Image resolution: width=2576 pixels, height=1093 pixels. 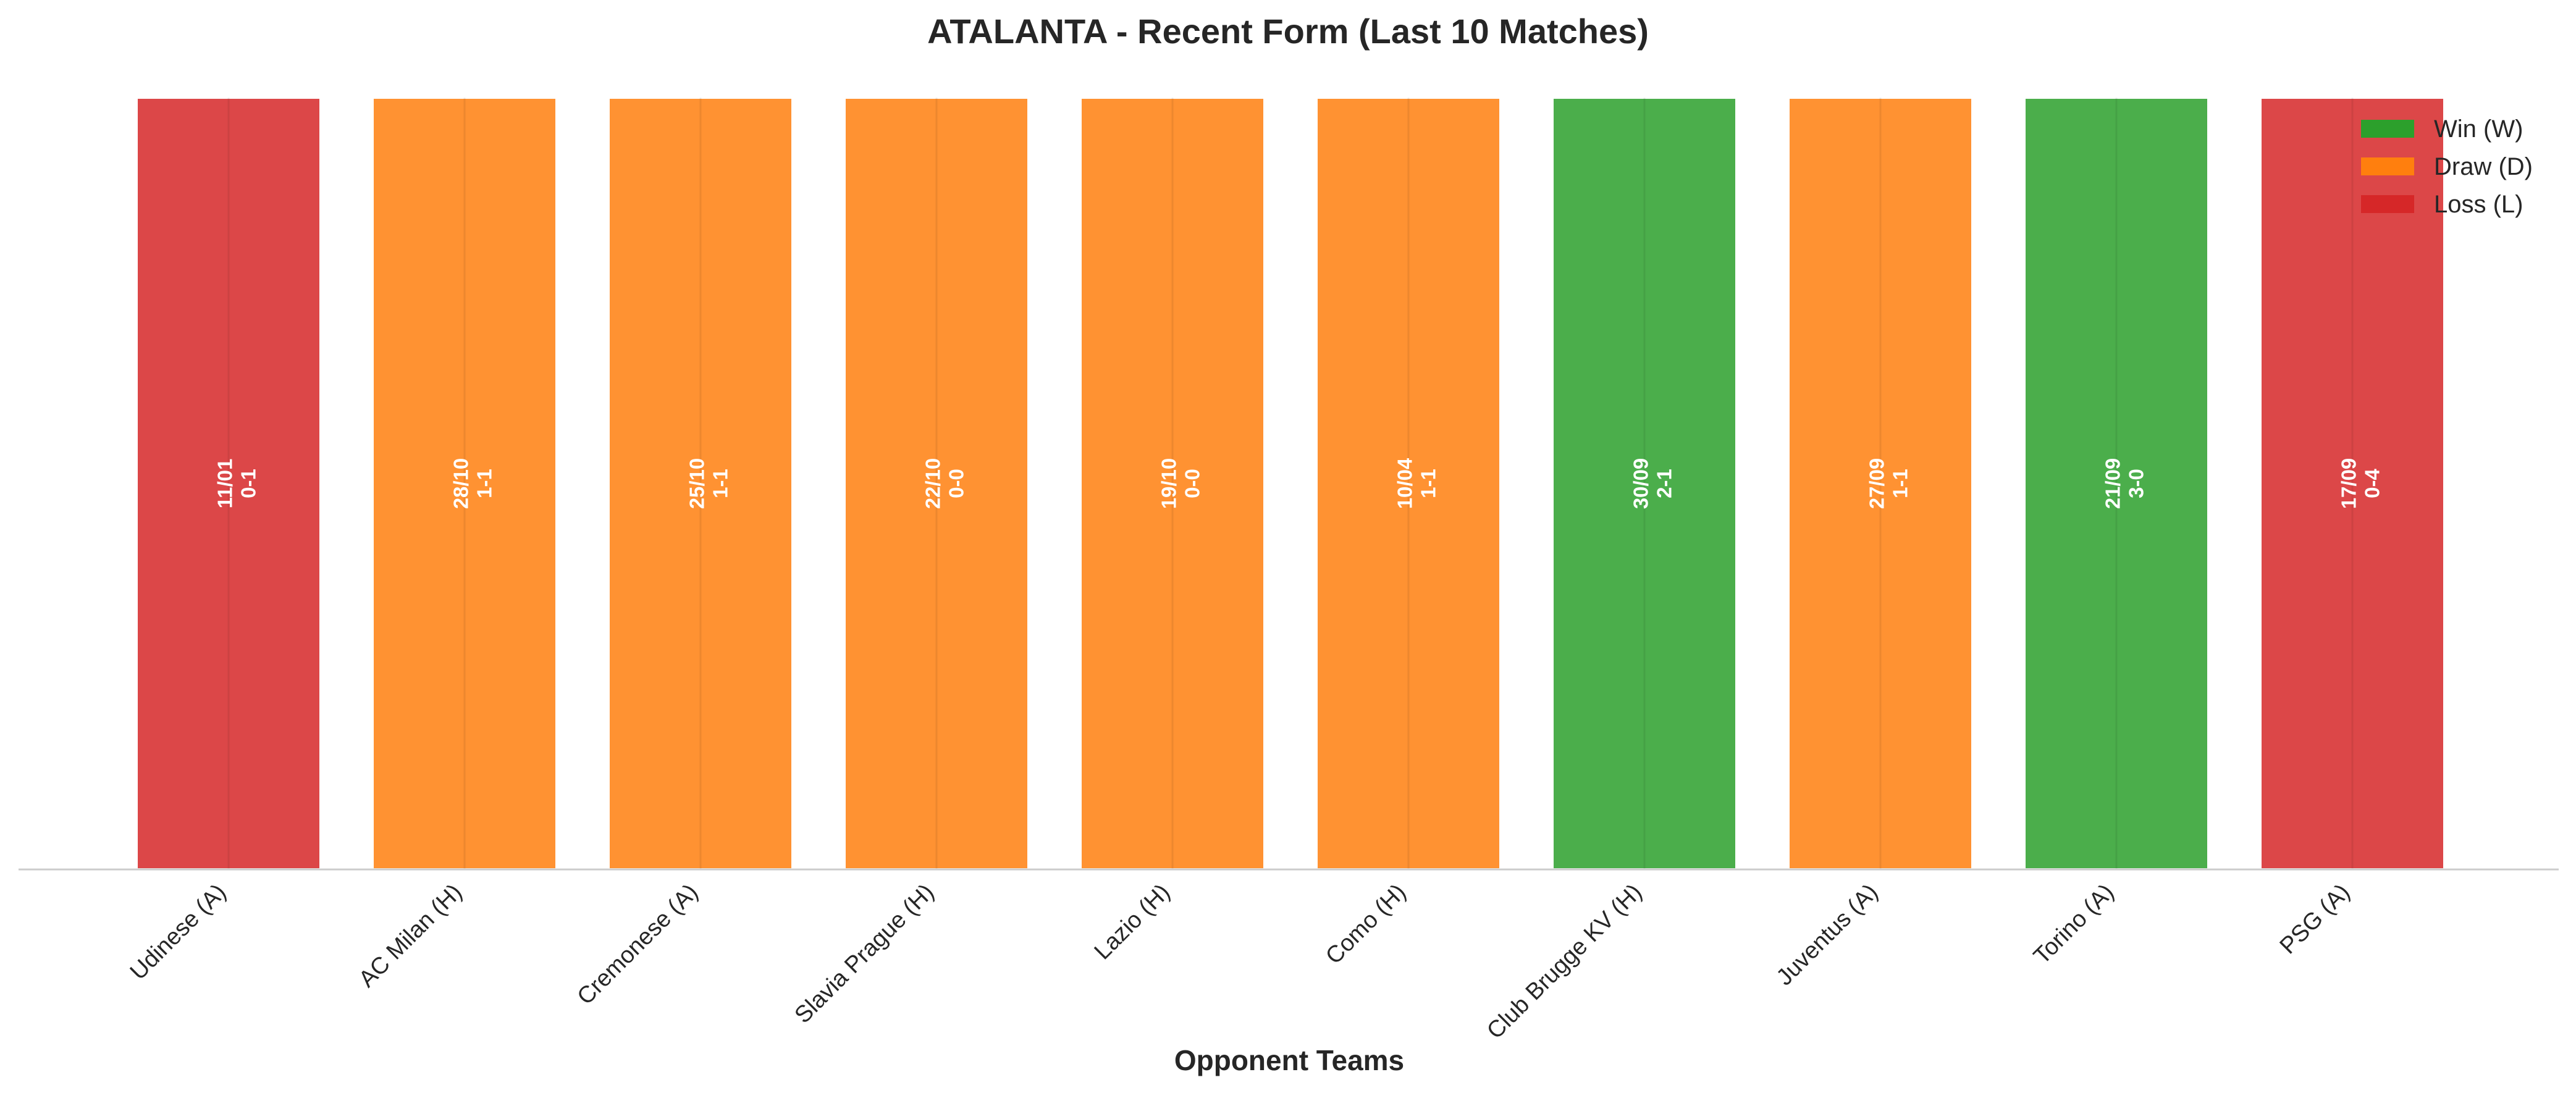 I want to click on bar-data-label: 30/092-1, so click(x=1652, y=483).